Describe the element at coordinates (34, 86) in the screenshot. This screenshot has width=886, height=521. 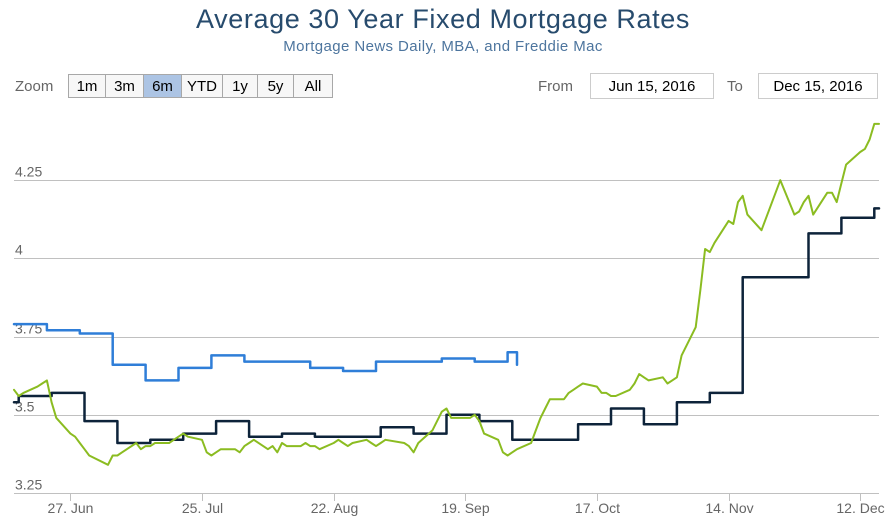
I see `zoom-label: Zoom` at that location.